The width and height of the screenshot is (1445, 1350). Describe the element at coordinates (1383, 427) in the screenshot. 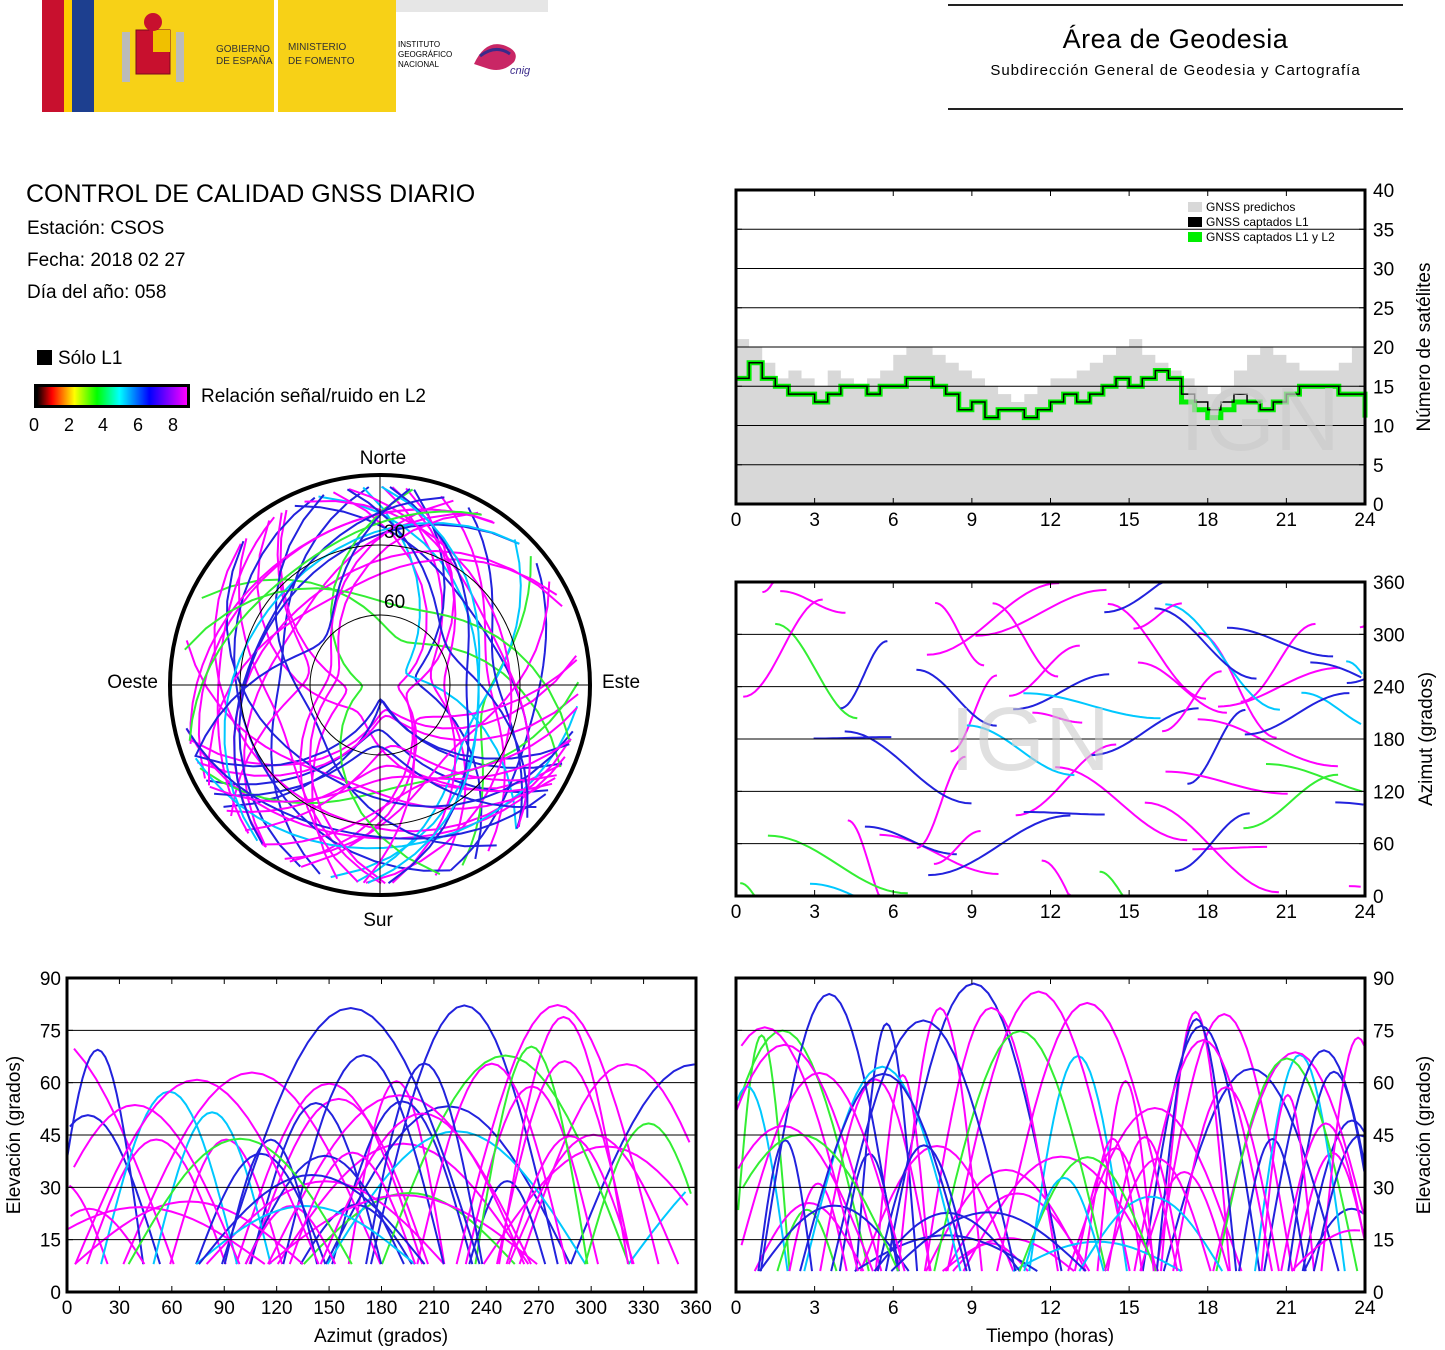

I see `y-tick-label: 10` at that location.